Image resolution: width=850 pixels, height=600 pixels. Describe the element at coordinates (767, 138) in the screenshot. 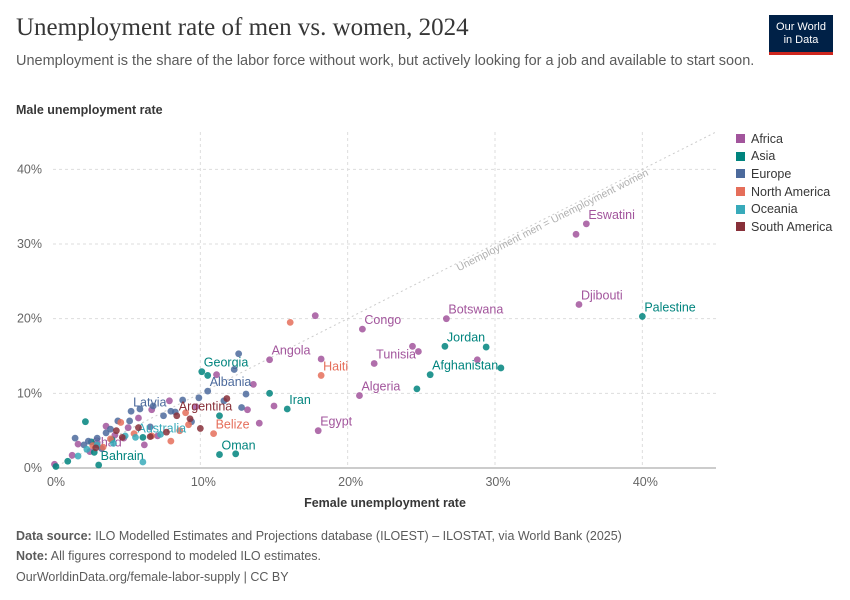

I see `legend-label: Africa` at that location.